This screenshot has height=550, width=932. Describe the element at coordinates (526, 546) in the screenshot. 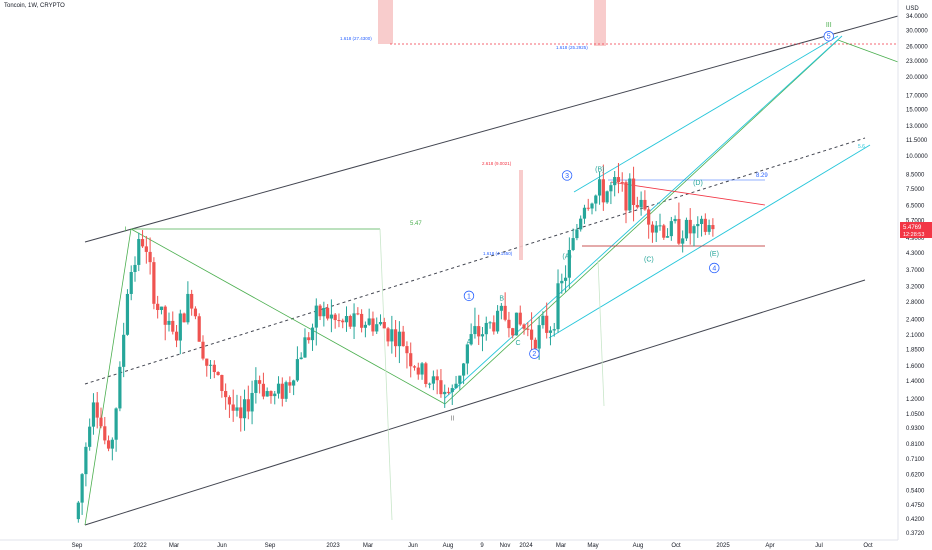

I see `time-tick-label: 2024` at that location.